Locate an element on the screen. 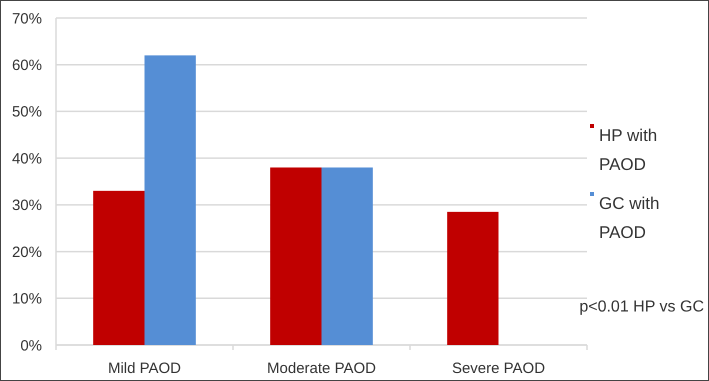 The height and width of the screenshot is (381, 709). x-tick-label: Severe PAOD is located at coordinates (499, 368).